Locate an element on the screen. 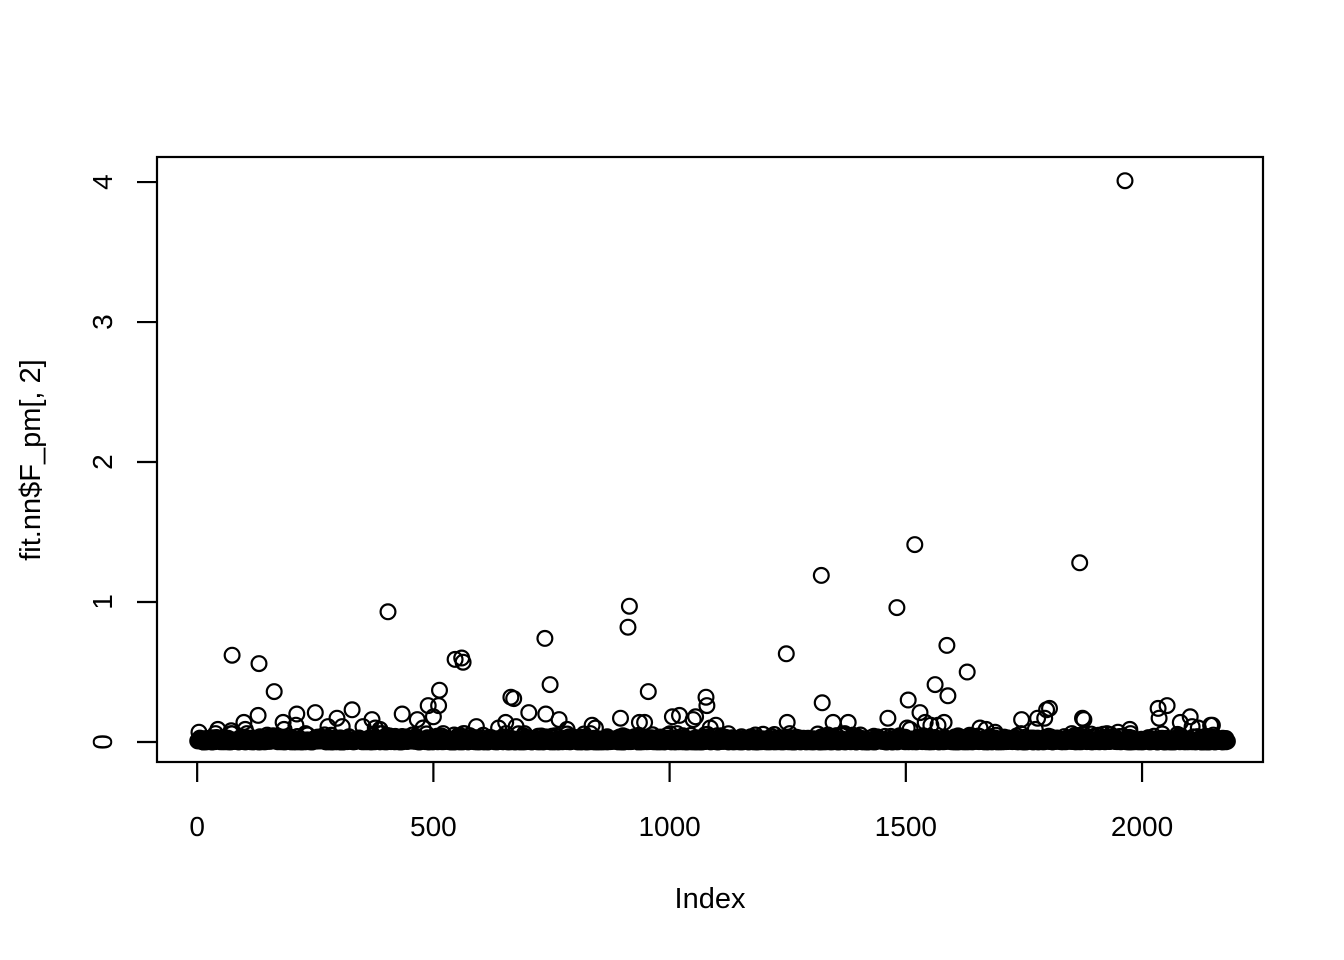 The width and height of the screenshot is (1344, 960). y-tick-label: 1 is located at coordinates (102, 602).